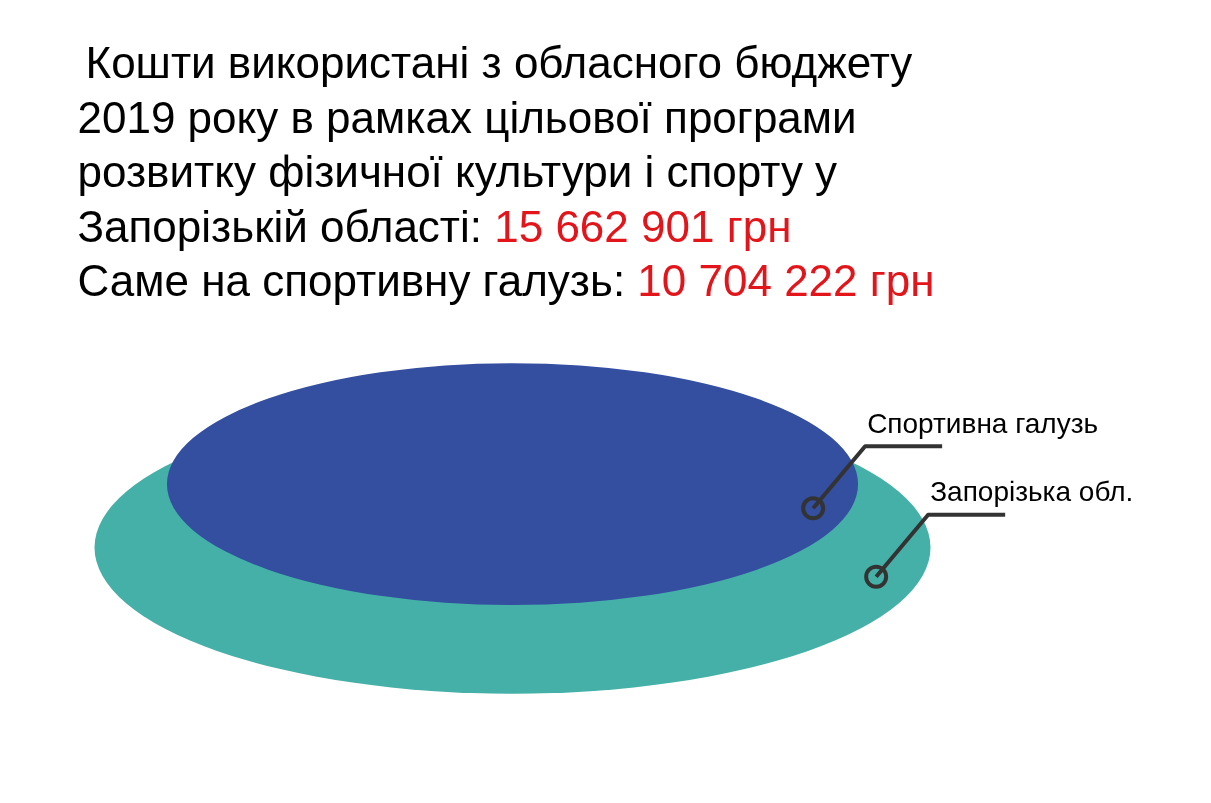 This screenshot has height=803, width=1211. Describe the element at coordinates (1032, 492) in the screenshot. I see `text: Запорізька обл.` at that location.